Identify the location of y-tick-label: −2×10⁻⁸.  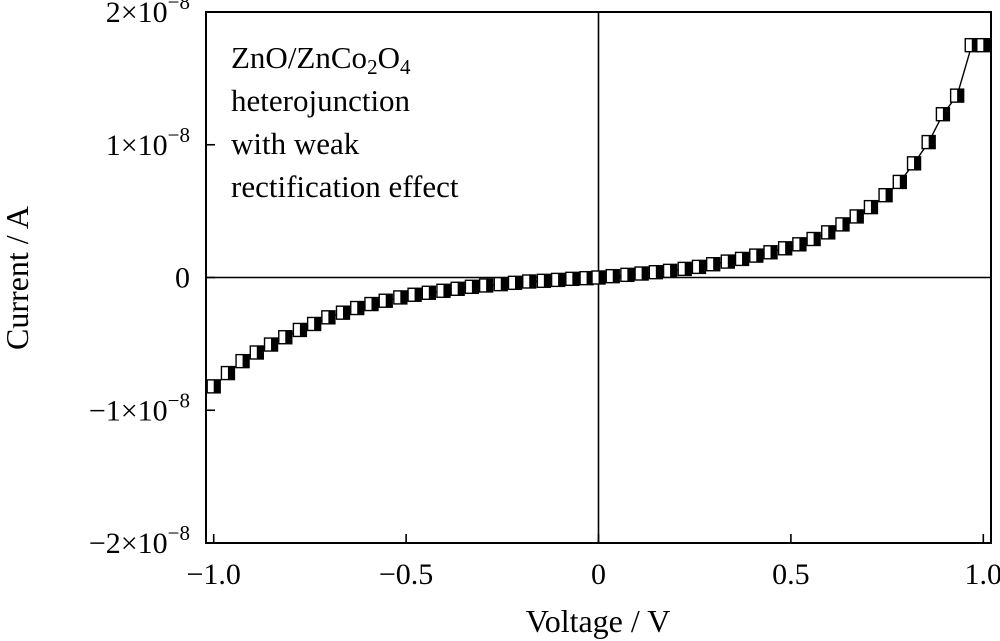
(139, 540).